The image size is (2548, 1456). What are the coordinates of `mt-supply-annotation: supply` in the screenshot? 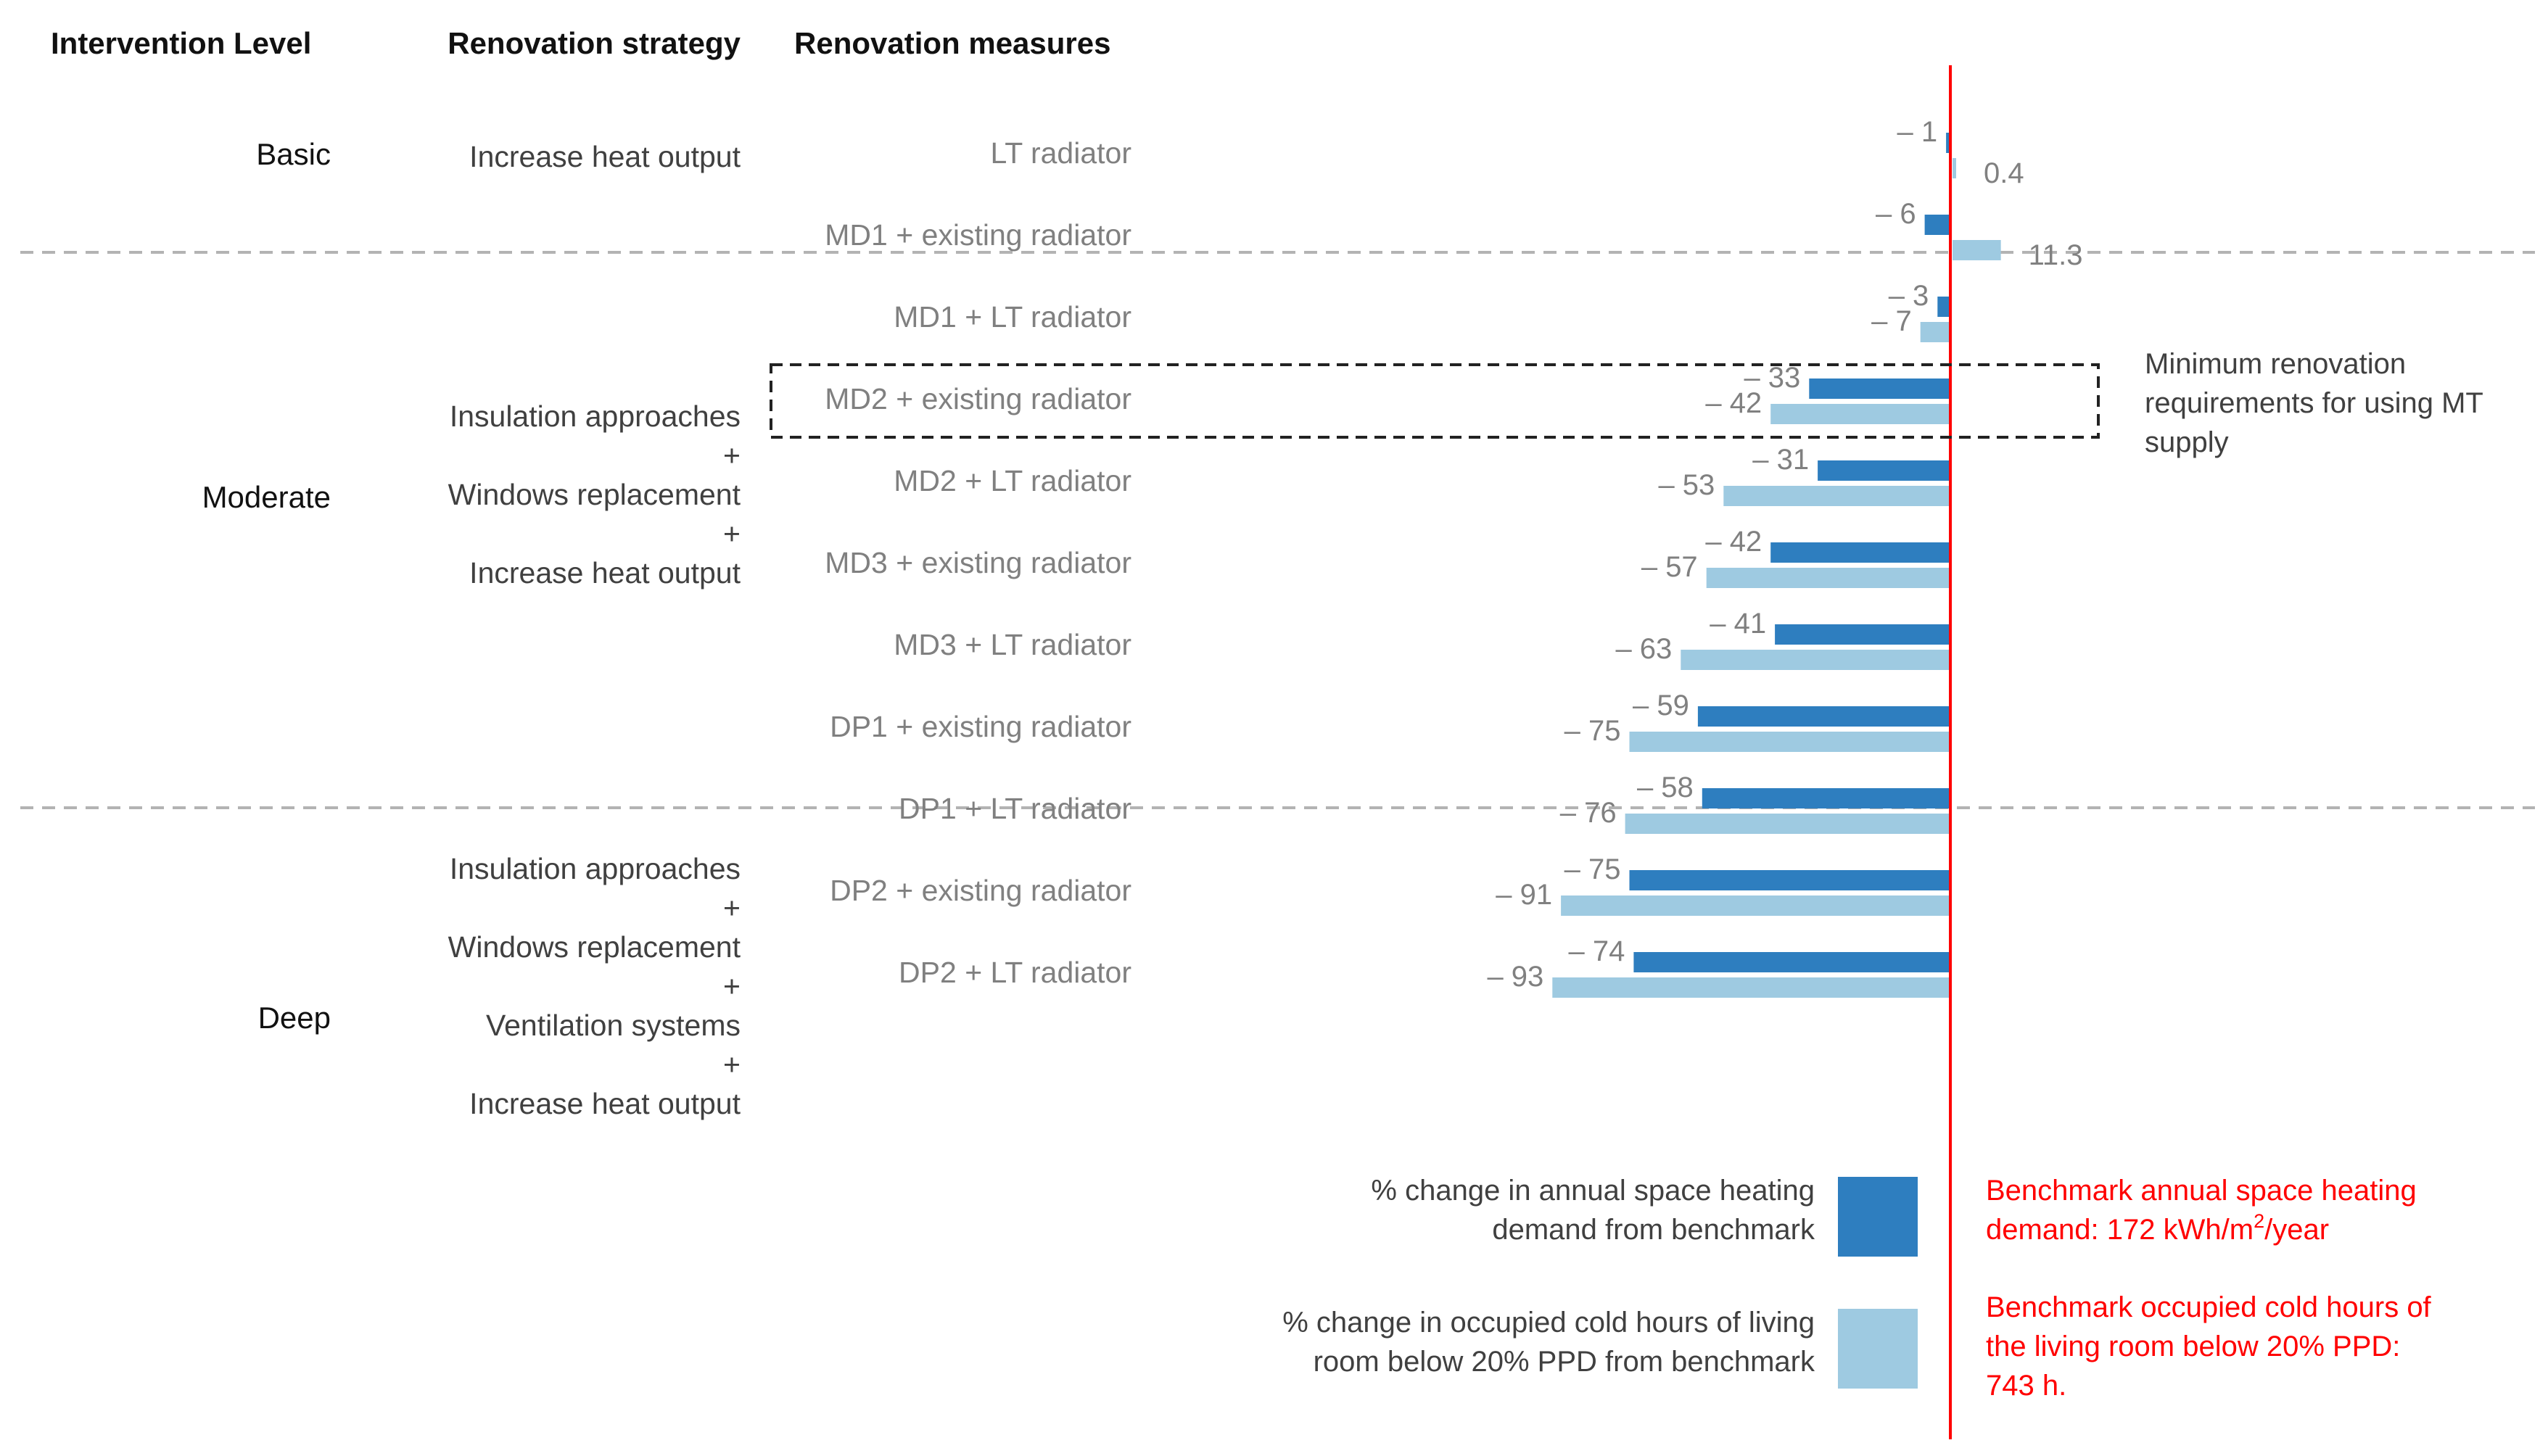 It's located at (2187, 442).